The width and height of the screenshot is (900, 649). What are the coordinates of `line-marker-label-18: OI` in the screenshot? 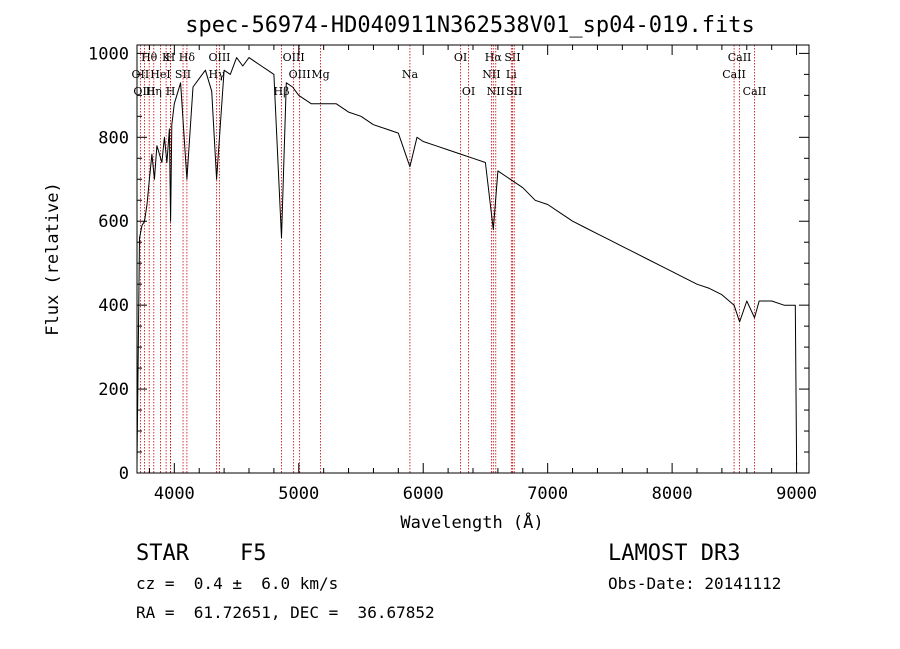 It's located at (468, 91).